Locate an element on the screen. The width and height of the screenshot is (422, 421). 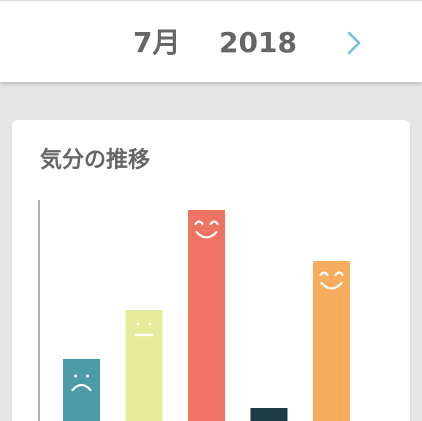
bar-smile is located at coordinates (331, 341).